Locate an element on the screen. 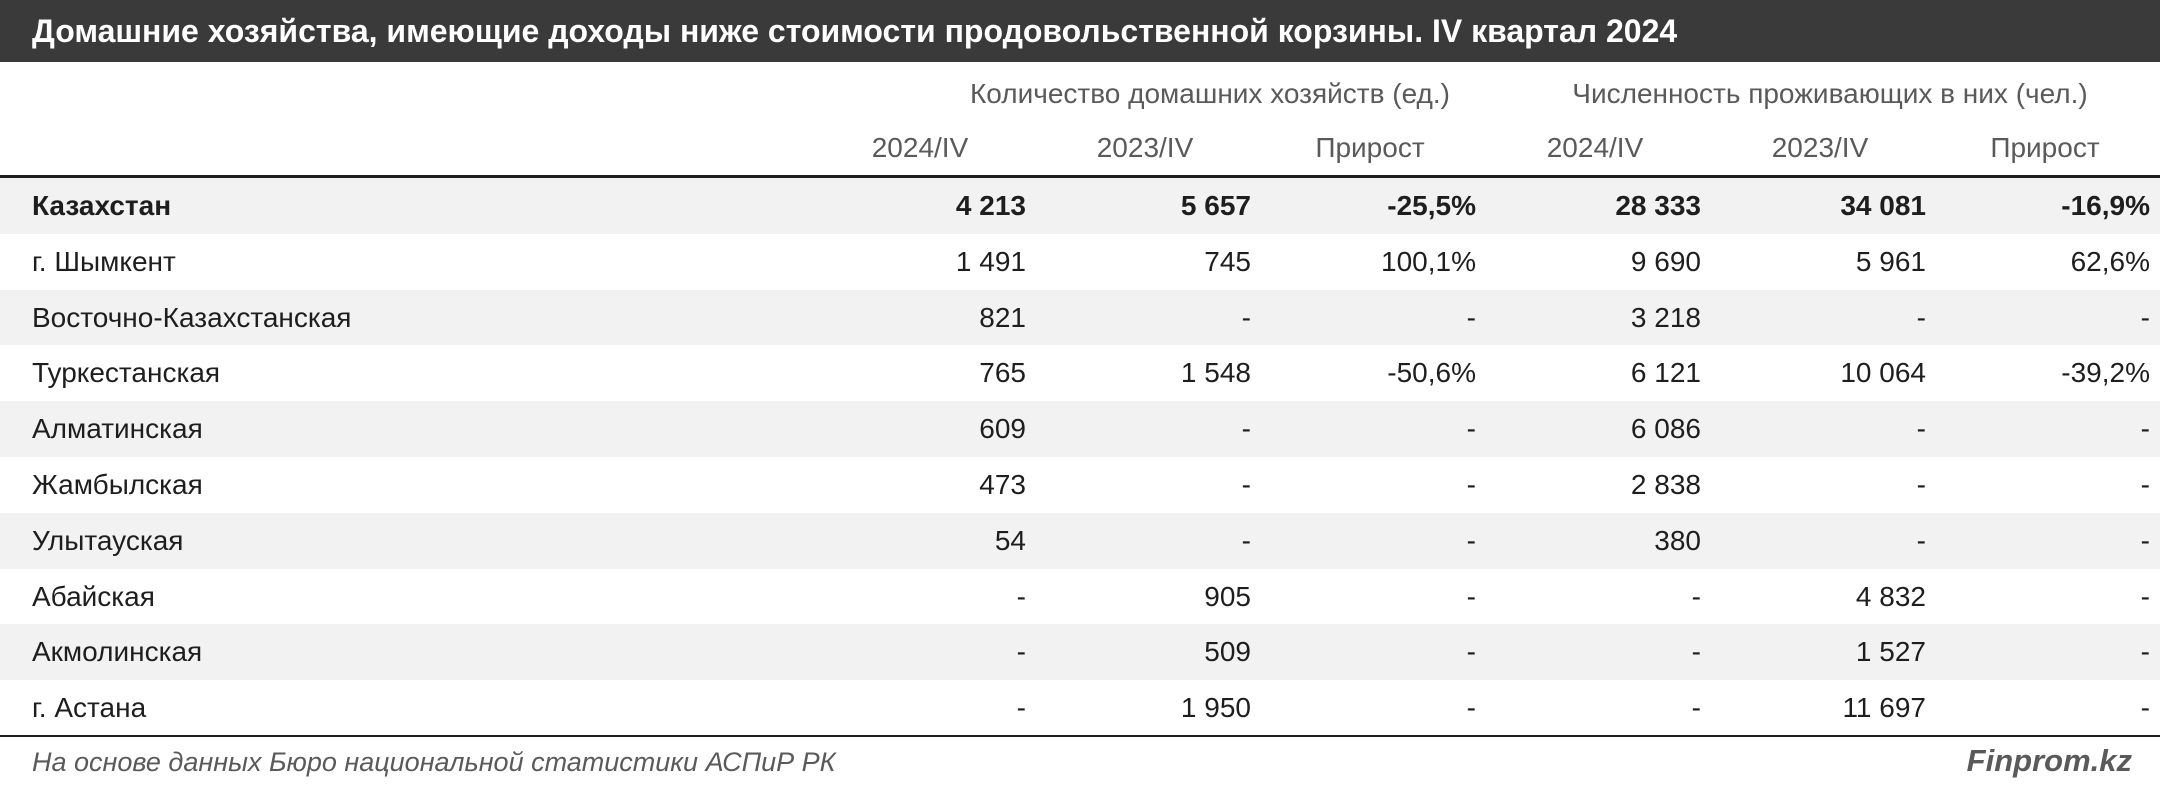  households-2024-value: 54 is located at coordinates (1010, 540).